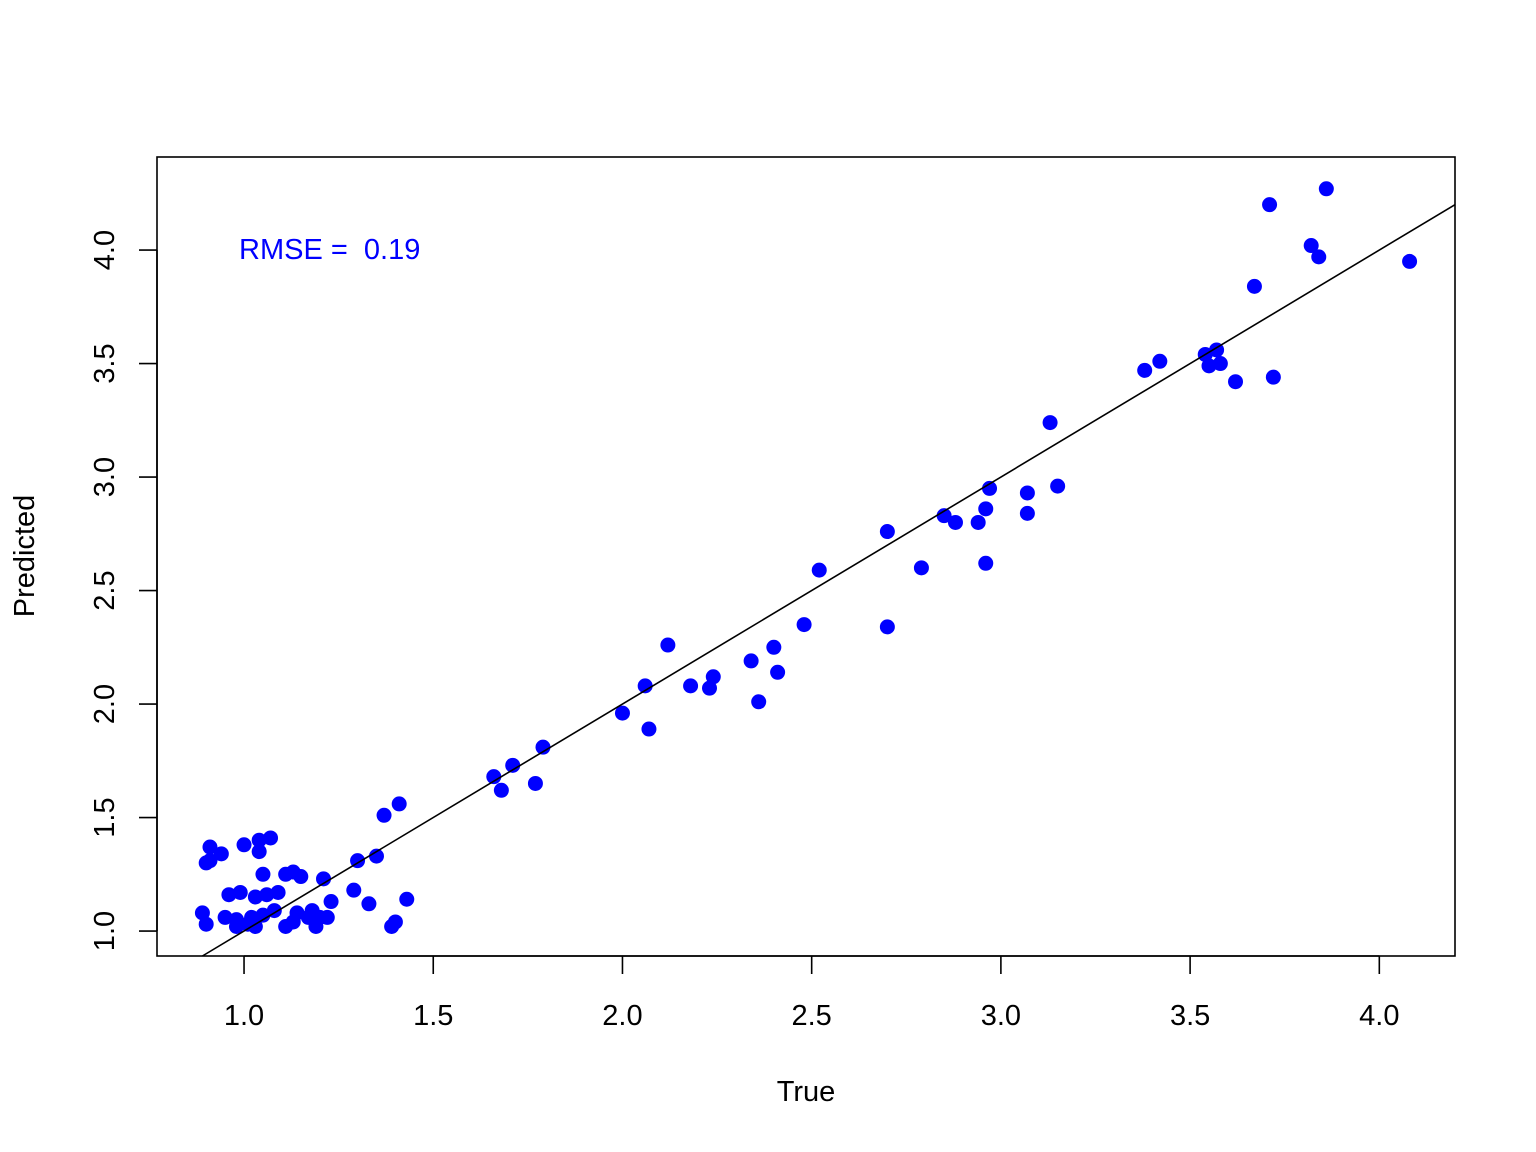 This screenshot has height=1152, width=1536. Describe the element at coordinates (105, 250) in the screenshot. I see `y-tick-label: 4.0` at that location.